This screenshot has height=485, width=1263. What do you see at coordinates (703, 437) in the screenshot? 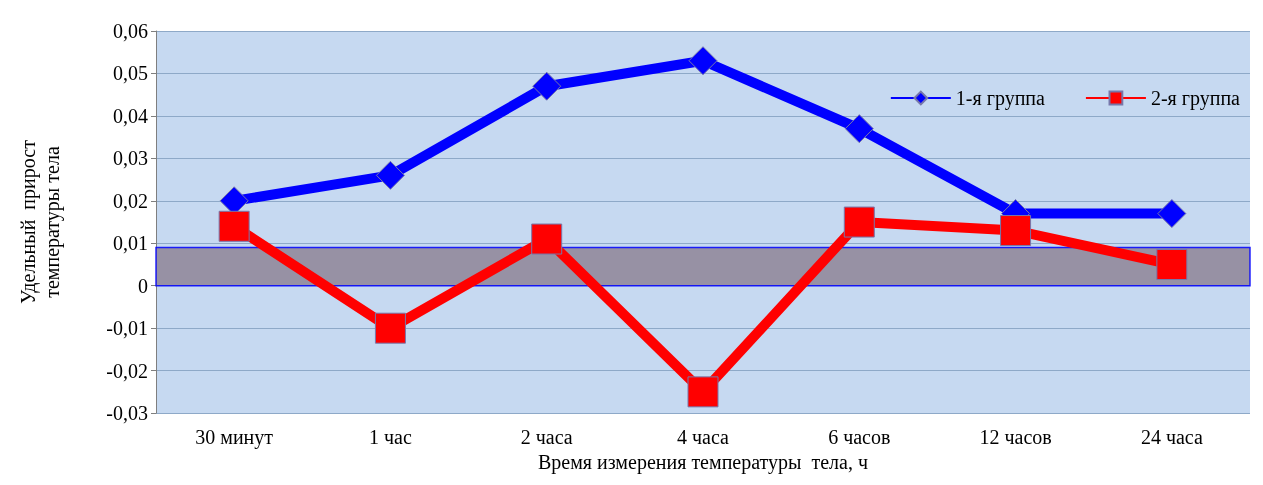
I see `x-tick-label: 4 часа` at bounding box center [703, 437].